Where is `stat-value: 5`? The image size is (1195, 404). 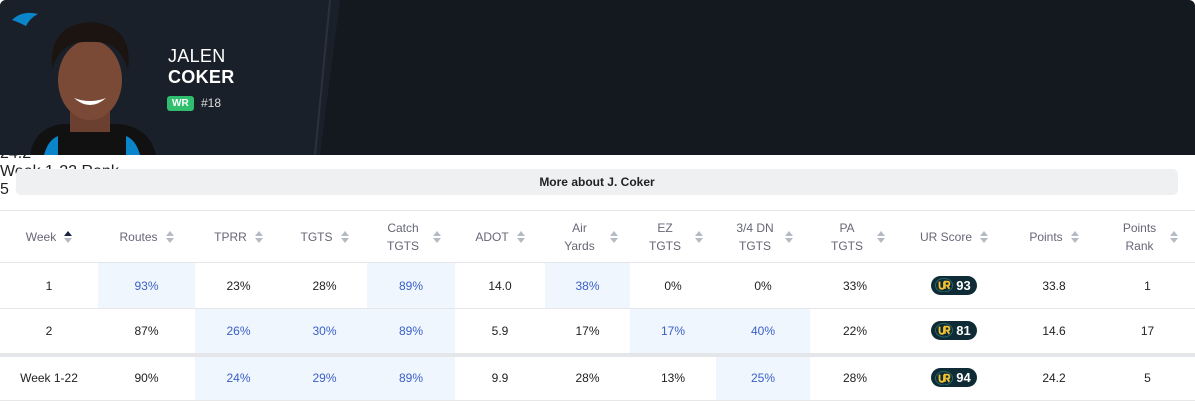 stat-value: 5 is located at coordinates (4, 189).